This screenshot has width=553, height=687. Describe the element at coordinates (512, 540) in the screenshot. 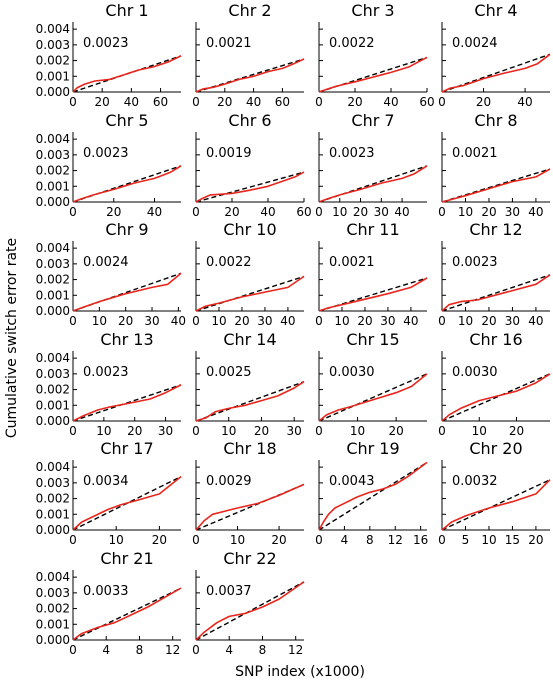

I see `x-tick-label: 15` at that location.